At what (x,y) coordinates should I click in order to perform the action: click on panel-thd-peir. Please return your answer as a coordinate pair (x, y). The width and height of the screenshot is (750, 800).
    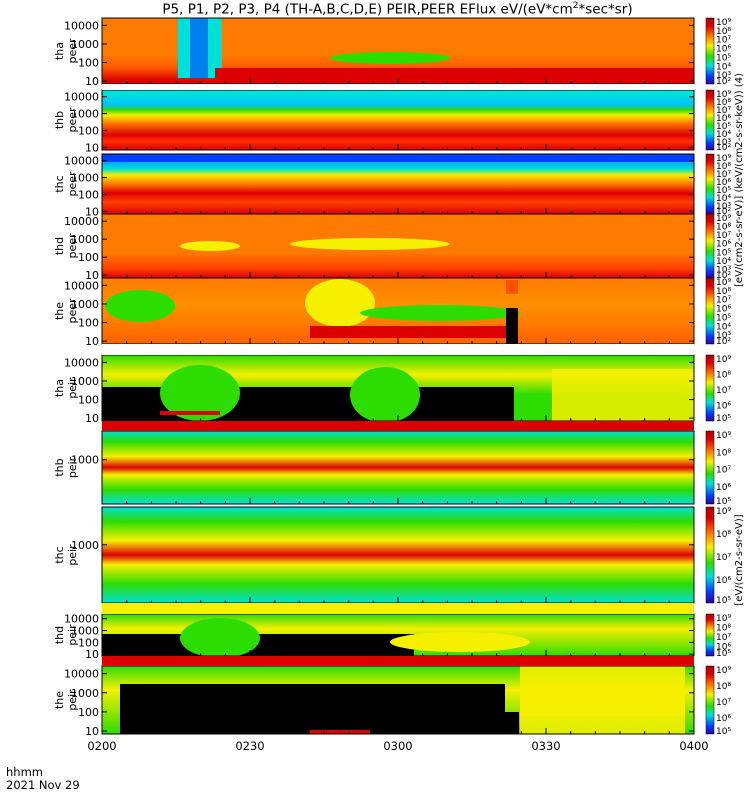
    Looking at the image, I should click on (398, 635).